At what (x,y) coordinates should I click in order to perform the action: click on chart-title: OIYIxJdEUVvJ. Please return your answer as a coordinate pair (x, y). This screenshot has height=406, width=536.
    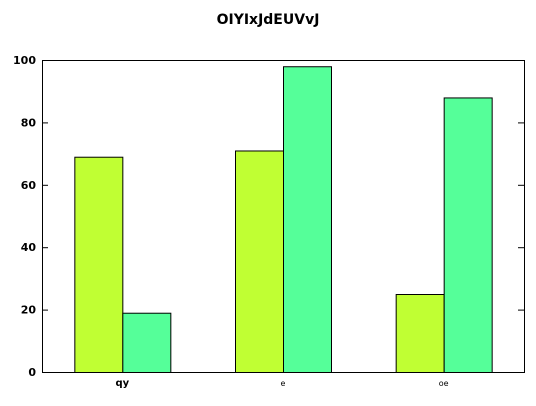
    Looking at the image, I should click on (268, 20).